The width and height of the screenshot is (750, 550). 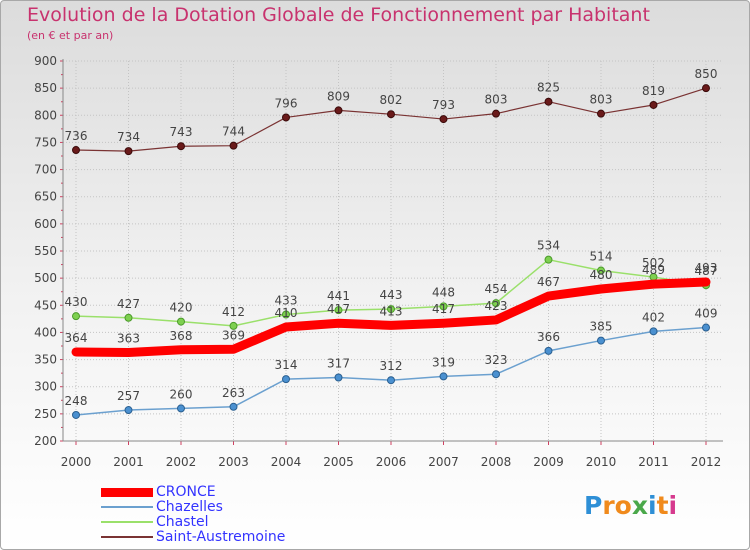 I want to click on series-line-cronce, so click(x=391, y=317).